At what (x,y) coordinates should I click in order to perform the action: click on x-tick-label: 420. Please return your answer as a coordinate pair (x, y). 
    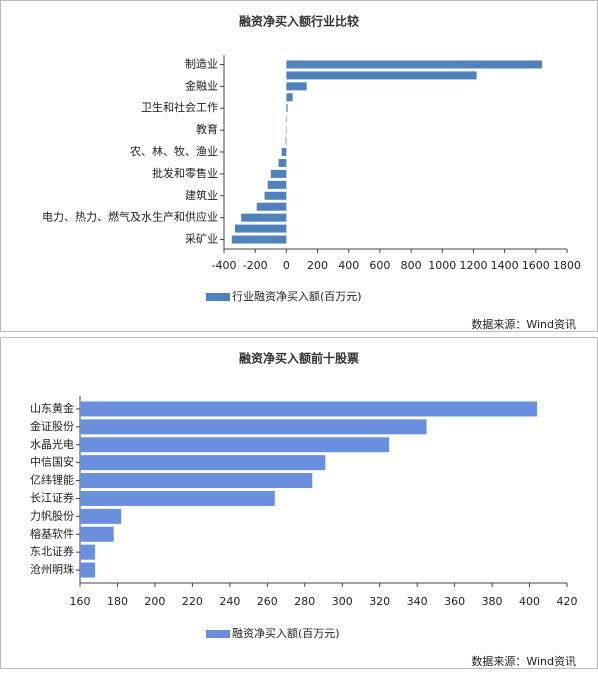
    Looking at the image, I should click on (567, 601).